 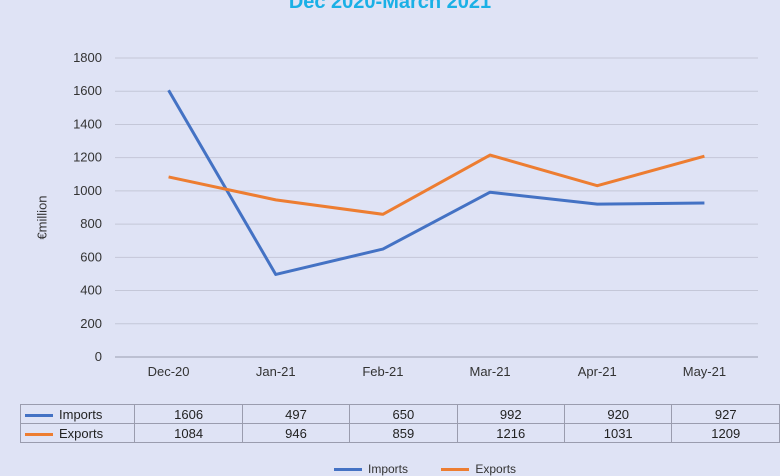 I want to click on y-tick-labels: 0 200 400 600 800 1000 1200 1400 1600 1800, so click(x=87, y=207).